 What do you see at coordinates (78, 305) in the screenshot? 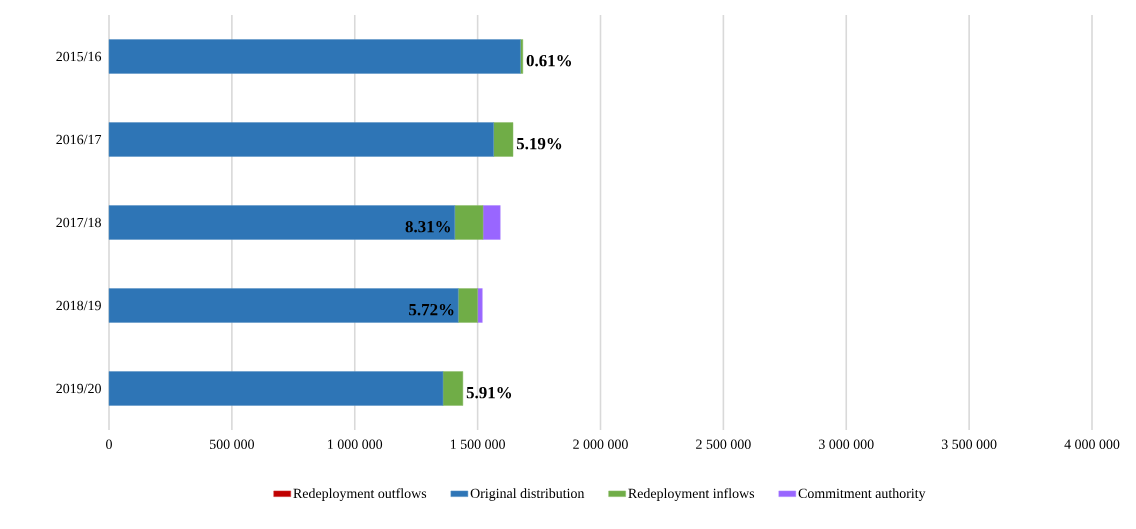
I see `y-tick-label: 2018/19` at bounding box center [78, 305].